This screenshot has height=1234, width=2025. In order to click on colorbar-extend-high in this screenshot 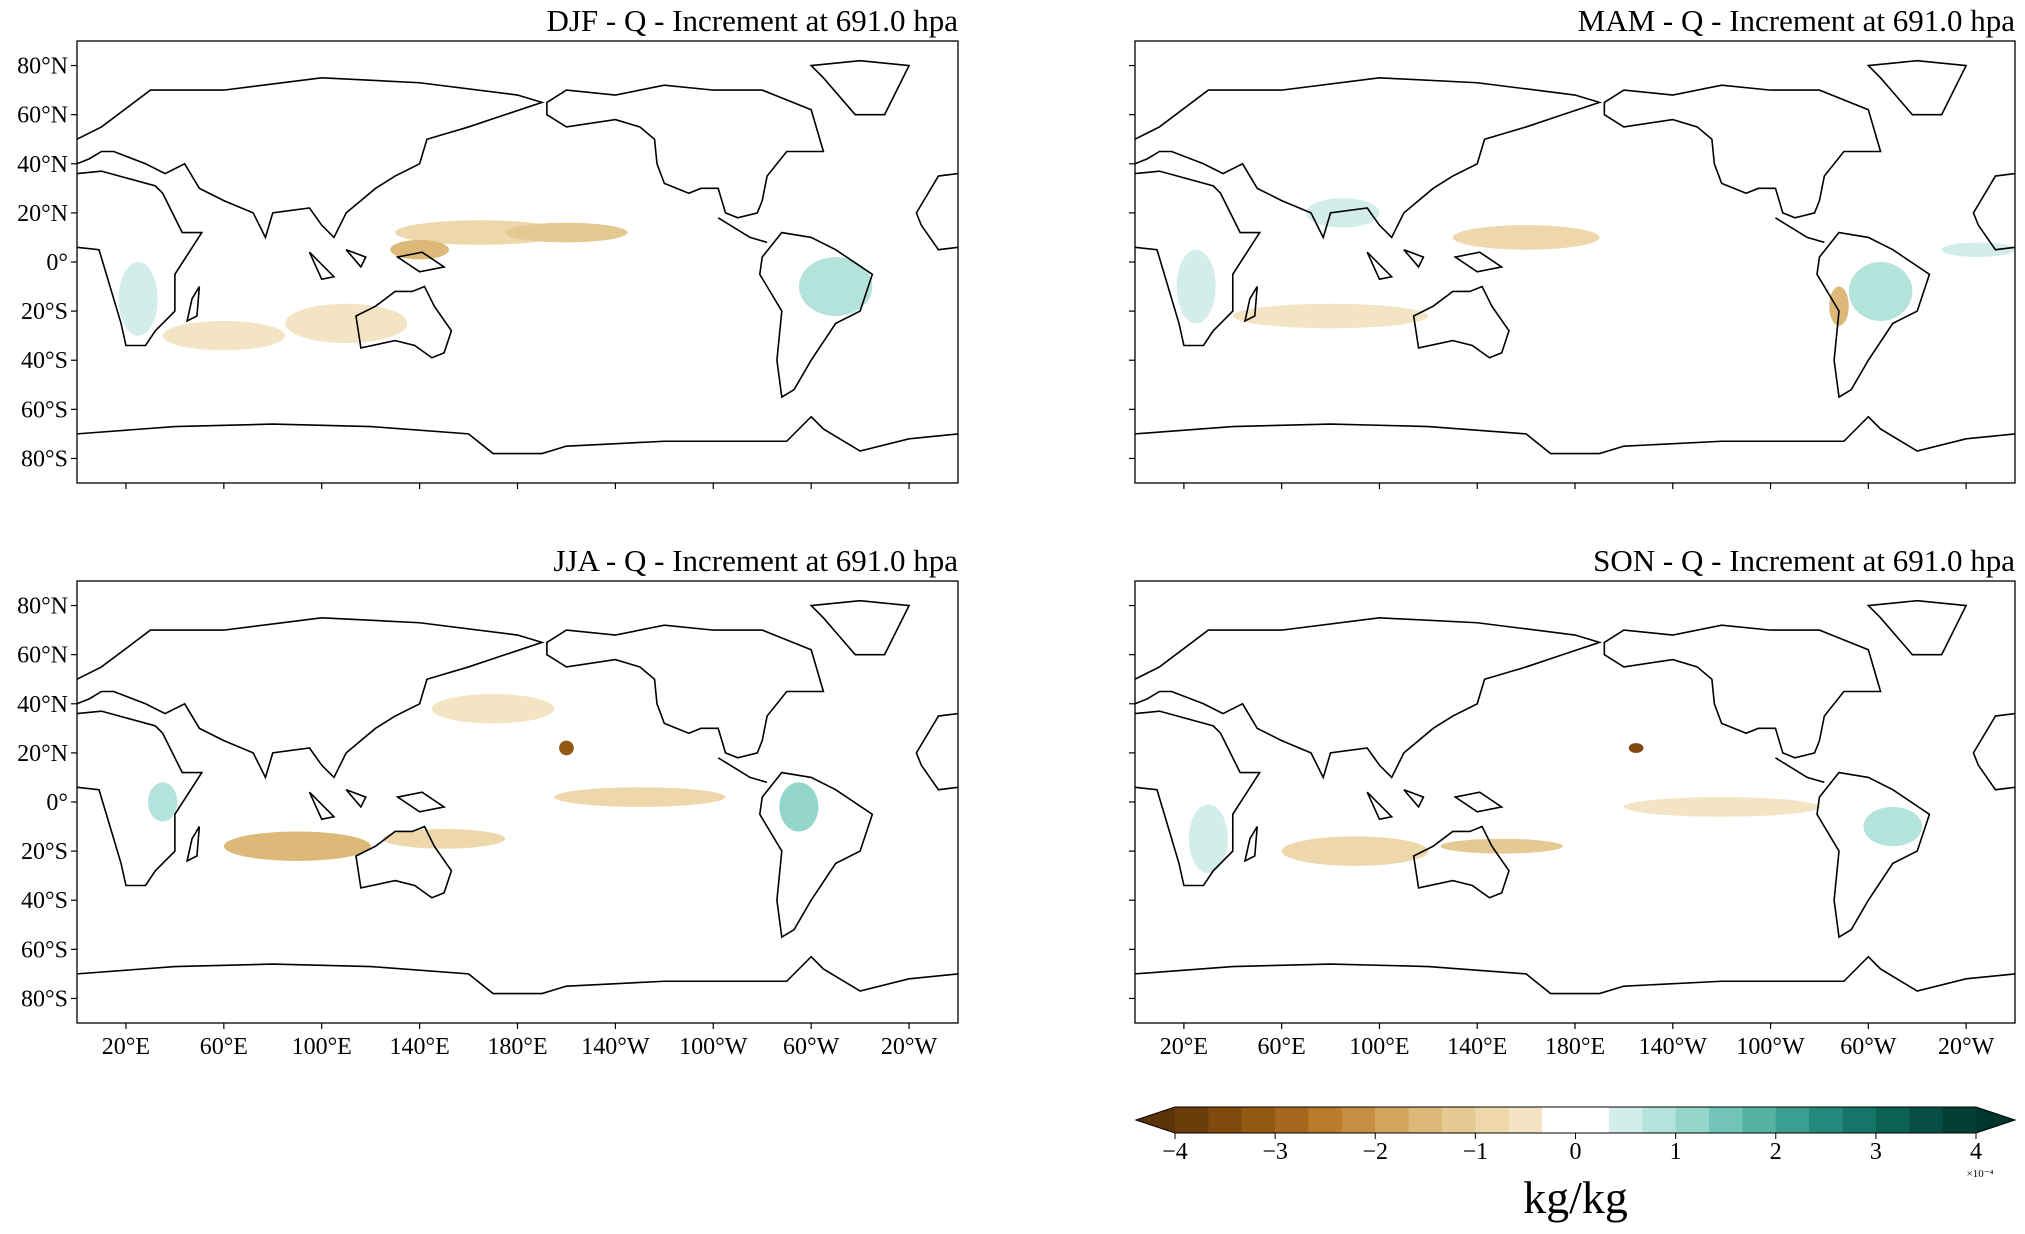, I will do `click(1995, 1120)`.